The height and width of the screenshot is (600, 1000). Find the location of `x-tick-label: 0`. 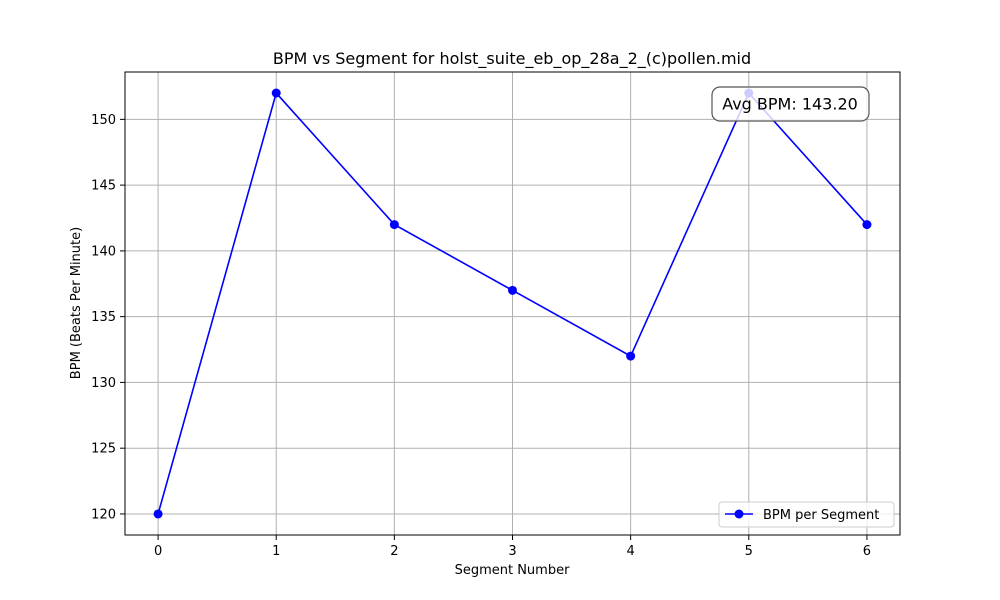

x-tick-label: 0 is located at coordinates (158, 551).